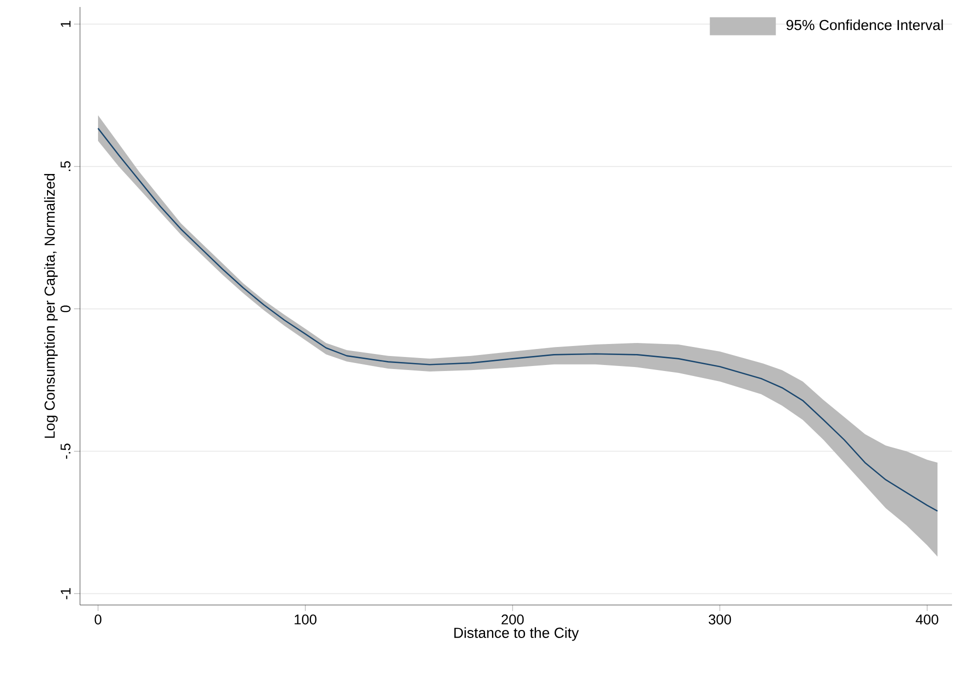 The height and width of the screenshot is (677, 955). I want to click on y-tick-label: 1, so click(65, 23).